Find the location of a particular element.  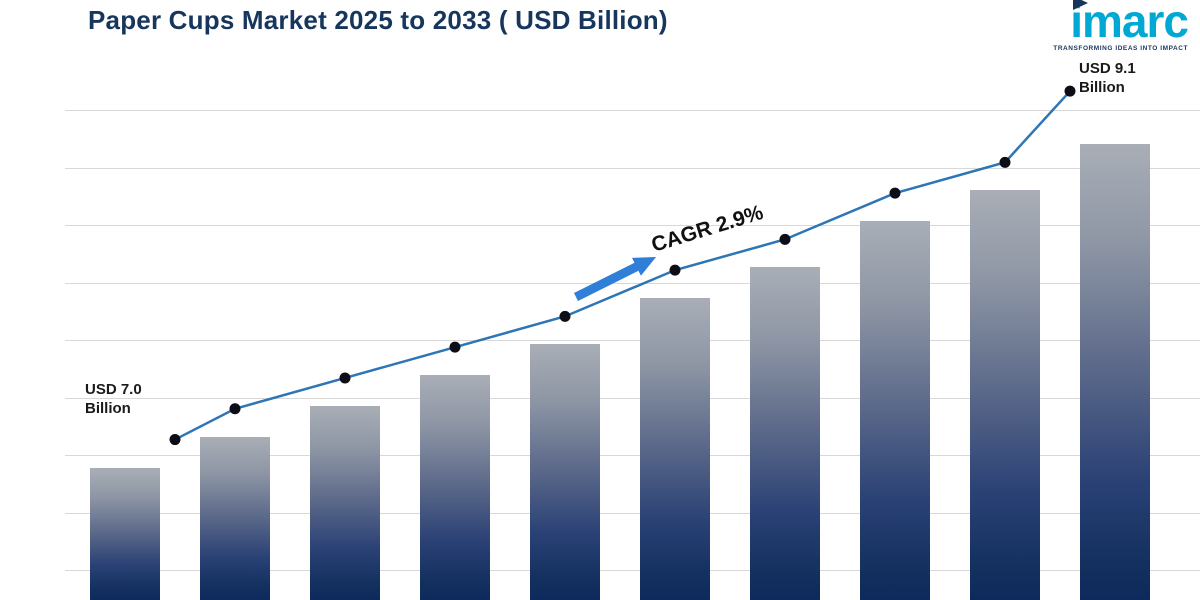

imarc-flag-icon is located at coordinates (1081, 5).